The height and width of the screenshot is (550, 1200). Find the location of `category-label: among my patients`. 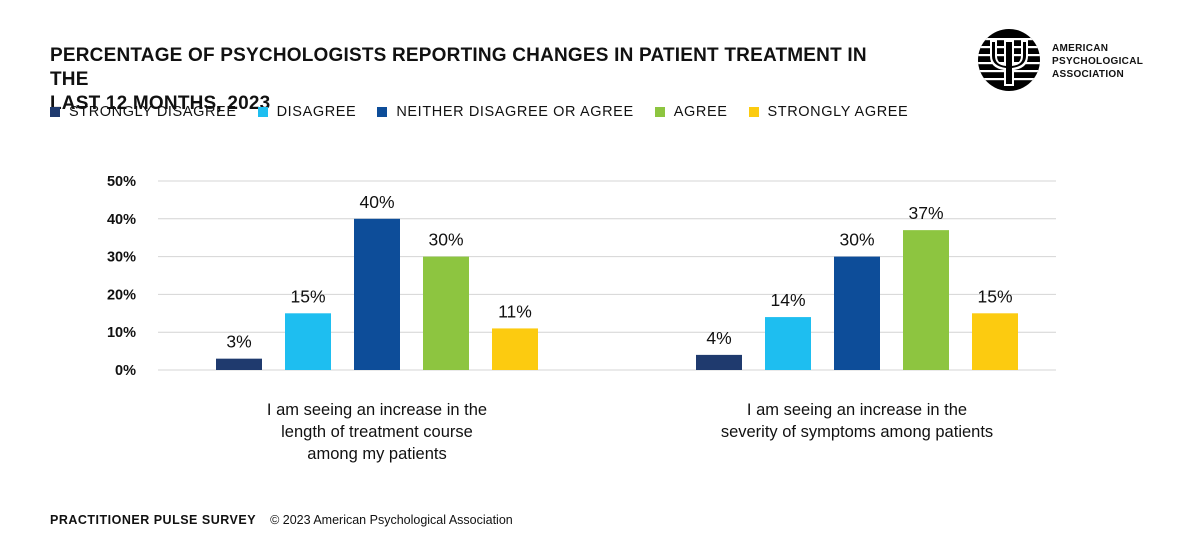

category-label: among my patients is located at coordinates (376, 454).